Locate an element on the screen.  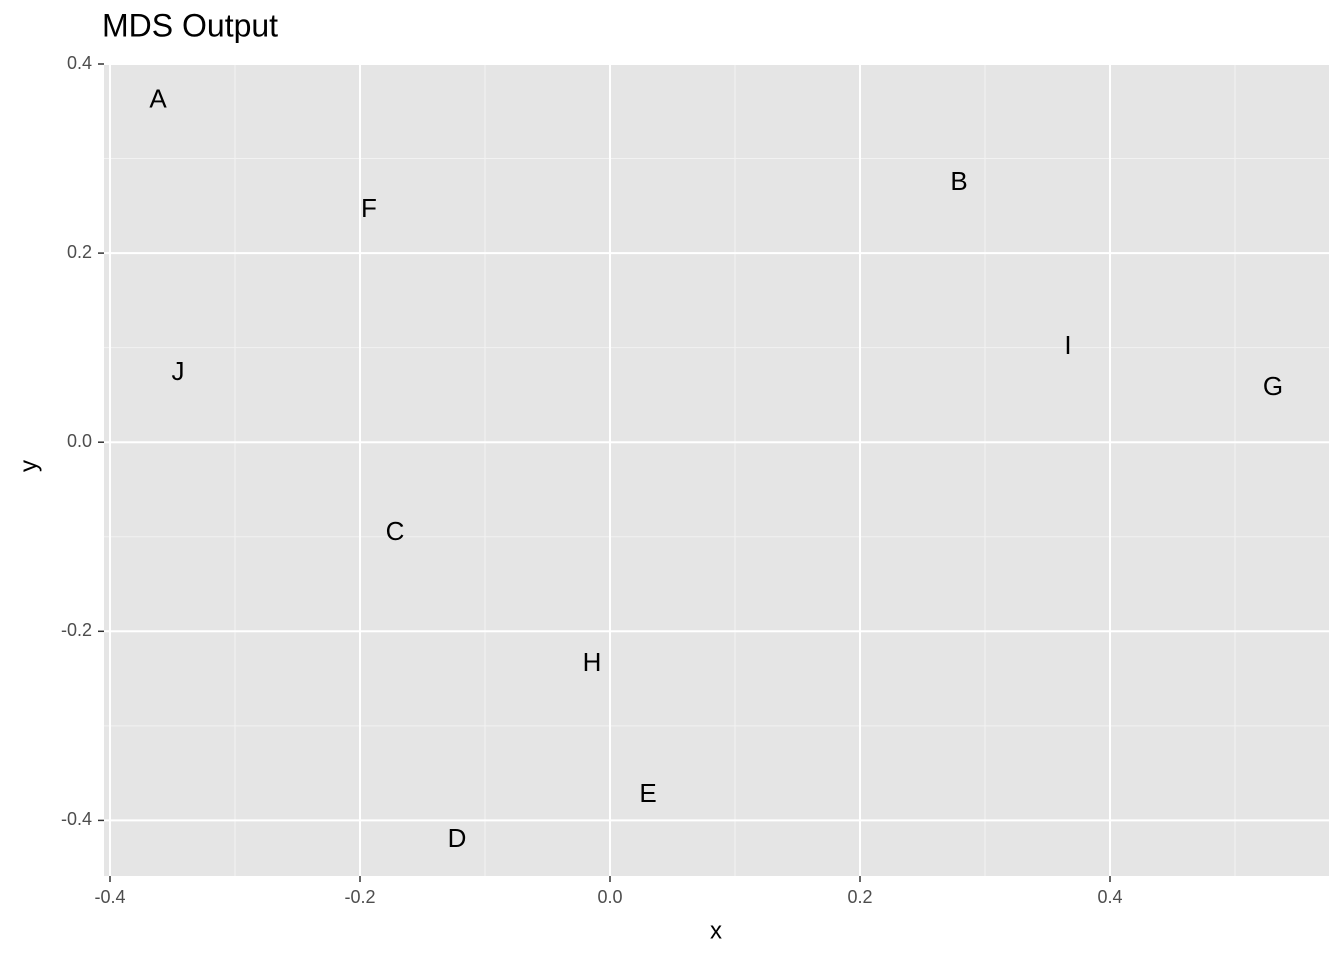
point-label: J is located at coordinates (178, 371).